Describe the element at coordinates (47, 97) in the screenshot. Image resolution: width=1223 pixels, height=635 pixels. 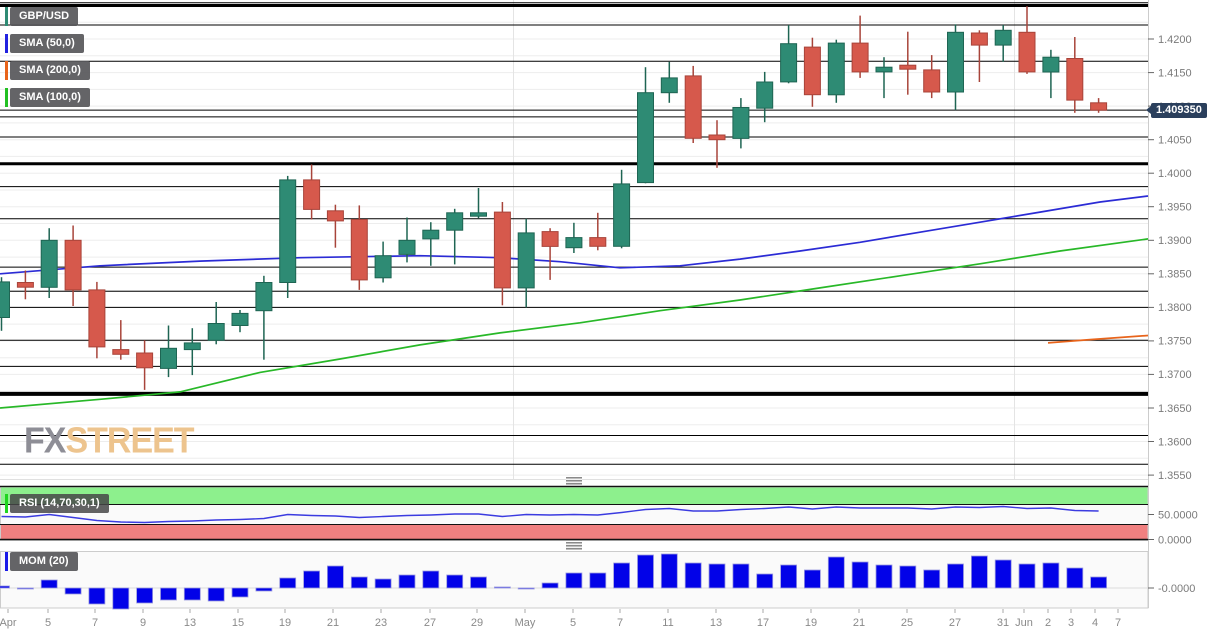
I see `indicator-sma100: SMA (100,0)` at that location.